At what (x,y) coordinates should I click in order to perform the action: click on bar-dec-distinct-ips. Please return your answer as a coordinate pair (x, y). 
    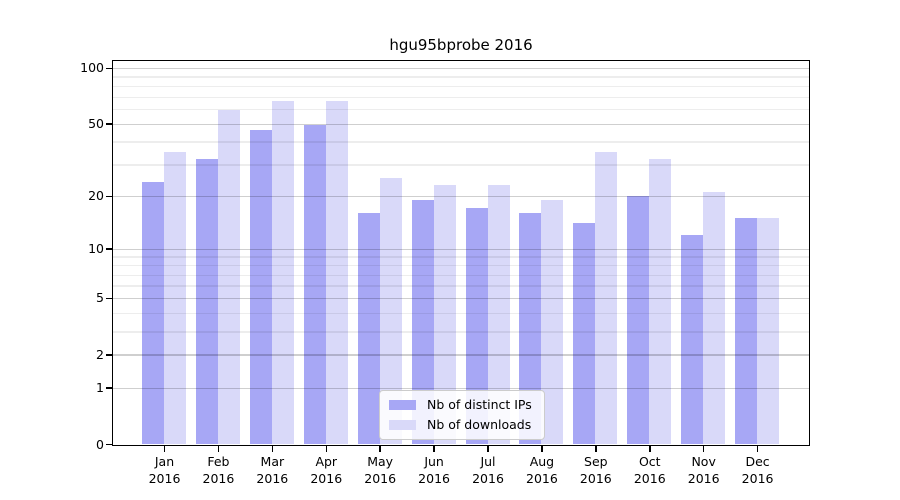
    Looking at the image, I should click on (746, 331).